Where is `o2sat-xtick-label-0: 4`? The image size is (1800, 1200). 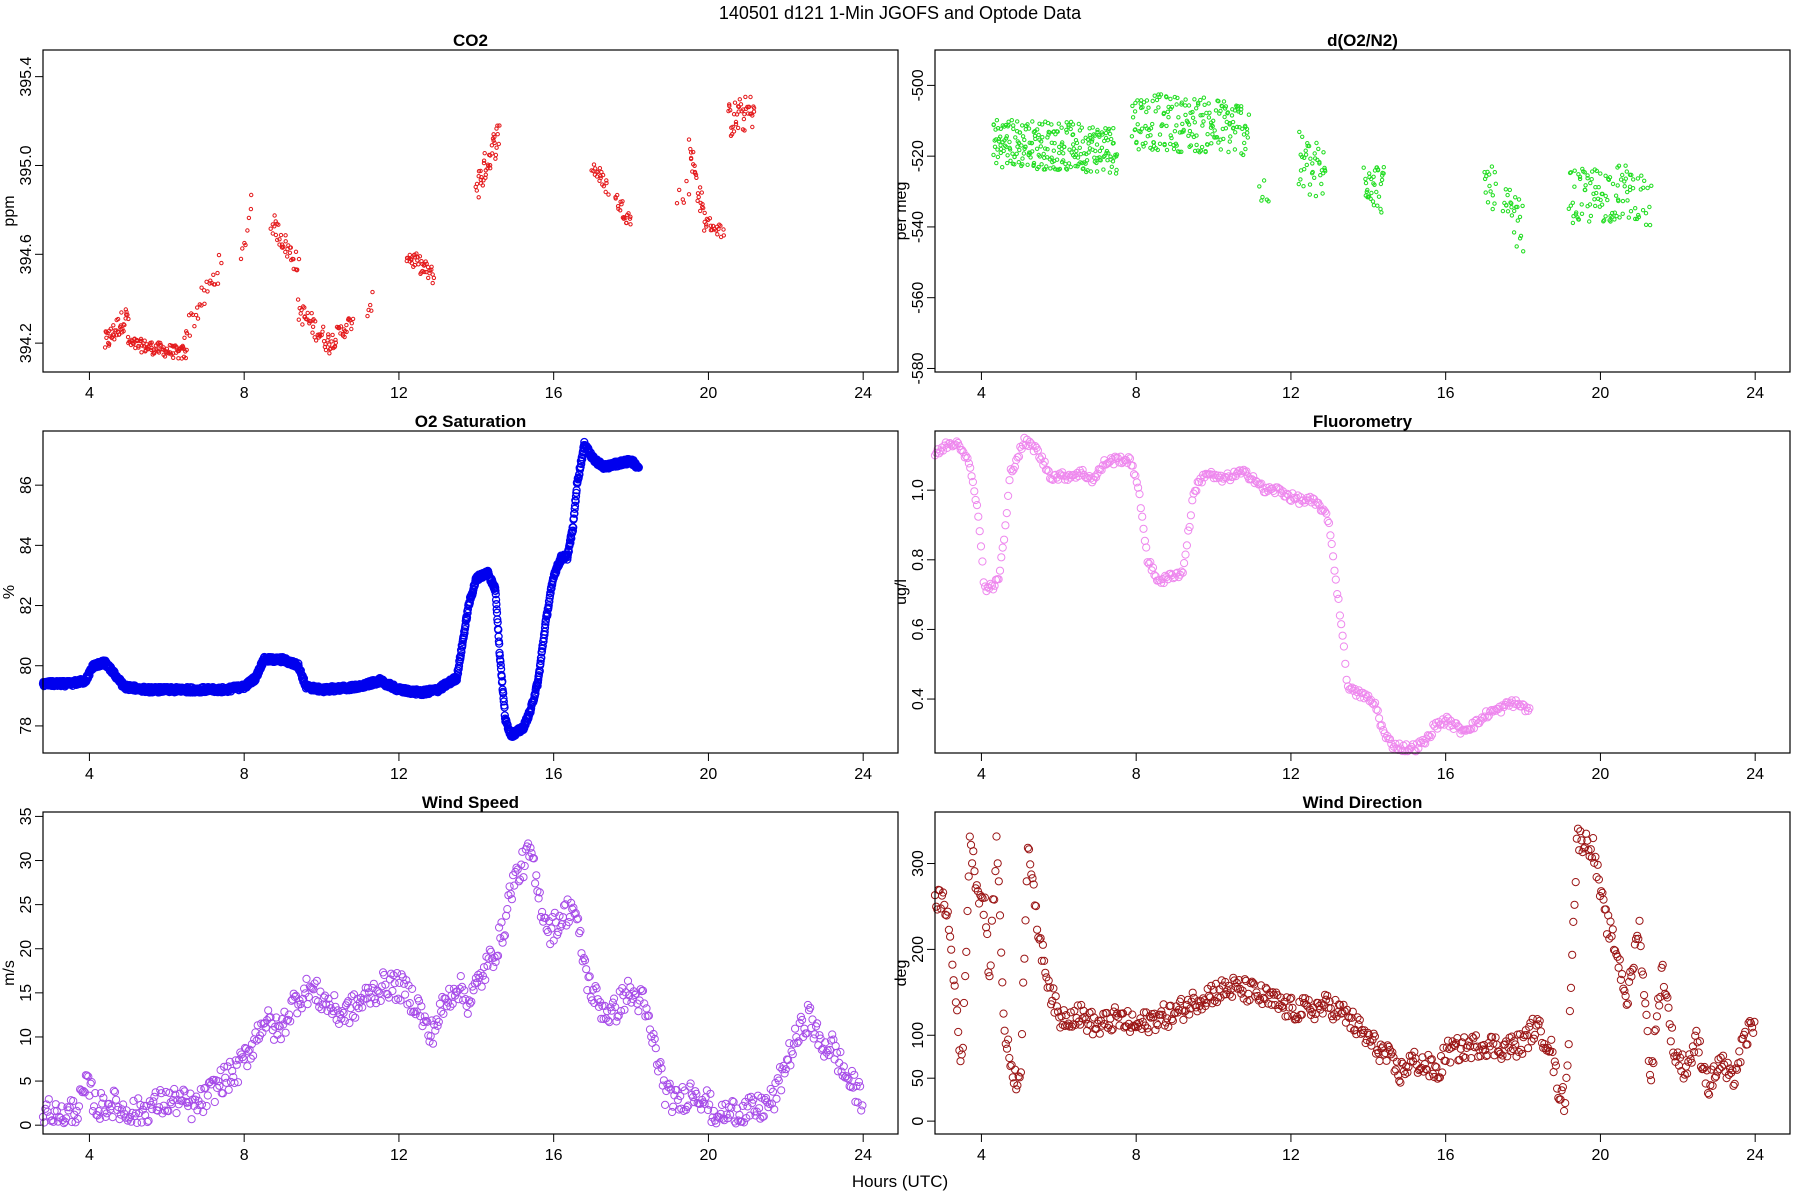 o2sat-xtick-label-0: 4 is located at coordinates (89, 774).